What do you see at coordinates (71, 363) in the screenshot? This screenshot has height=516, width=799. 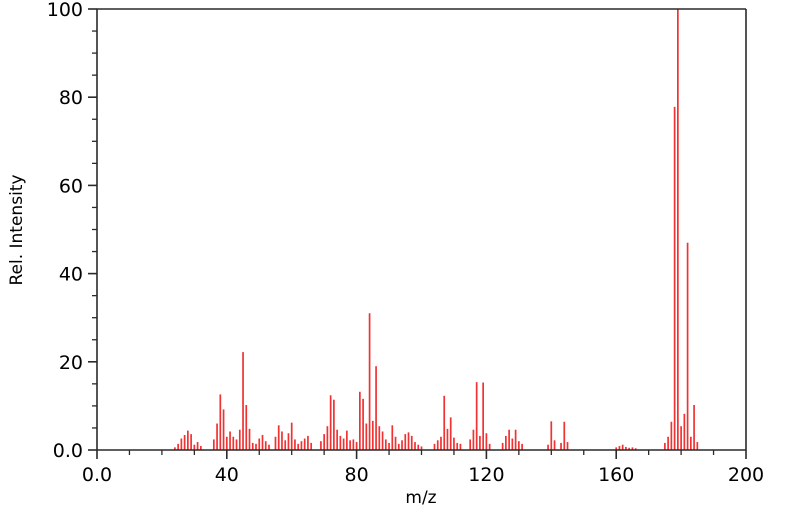 I see `y-tick-label: 20` at bounding box center [71, 363].